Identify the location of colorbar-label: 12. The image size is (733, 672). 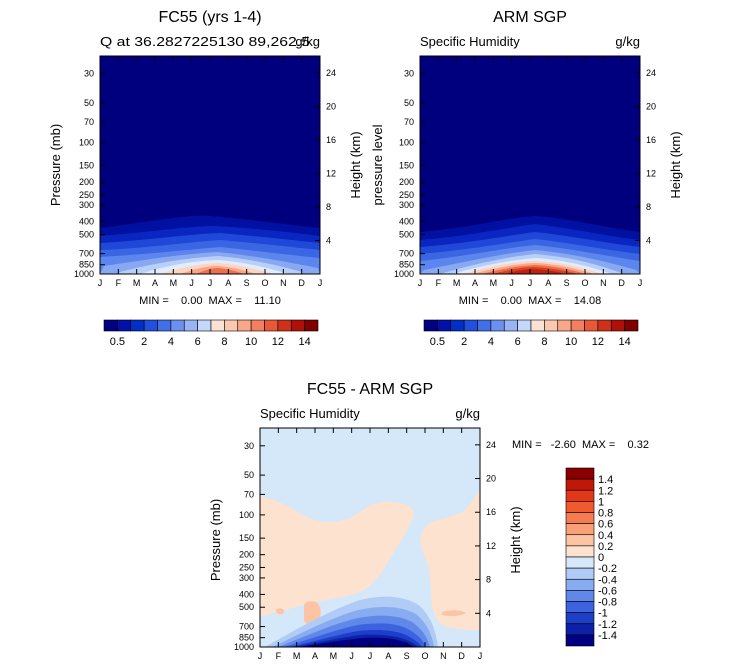
(598, 342).